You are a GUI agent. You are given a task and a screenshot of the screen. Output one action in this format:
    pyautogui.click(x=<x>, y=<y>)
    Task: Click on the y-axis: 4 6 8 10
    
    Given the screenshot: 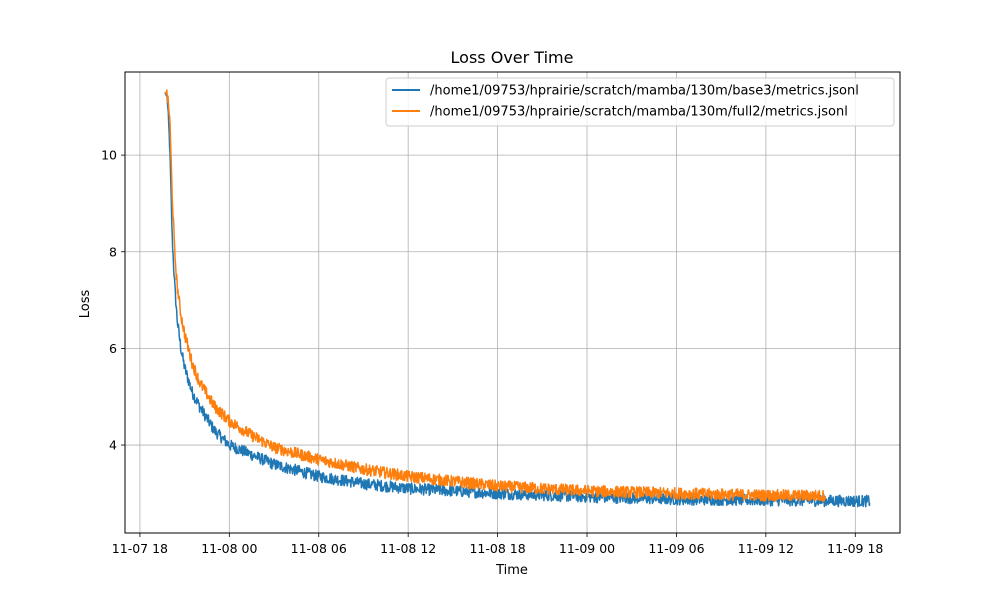 What is the action you would take?
    pyautogui.click(x=113, y=300)
    